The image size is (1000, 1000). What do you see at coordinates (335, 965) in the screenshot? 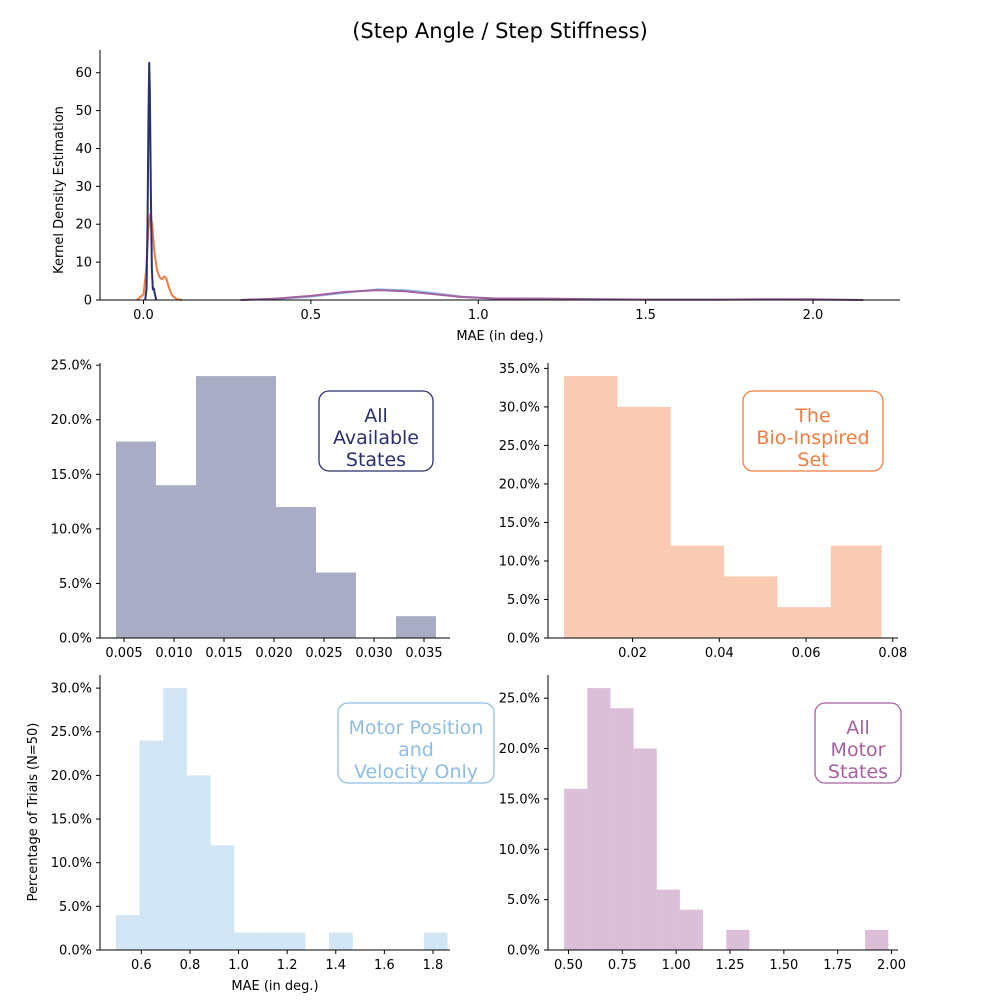
I see `x-tick-label: 1.4` at bounding box center [335, 965].